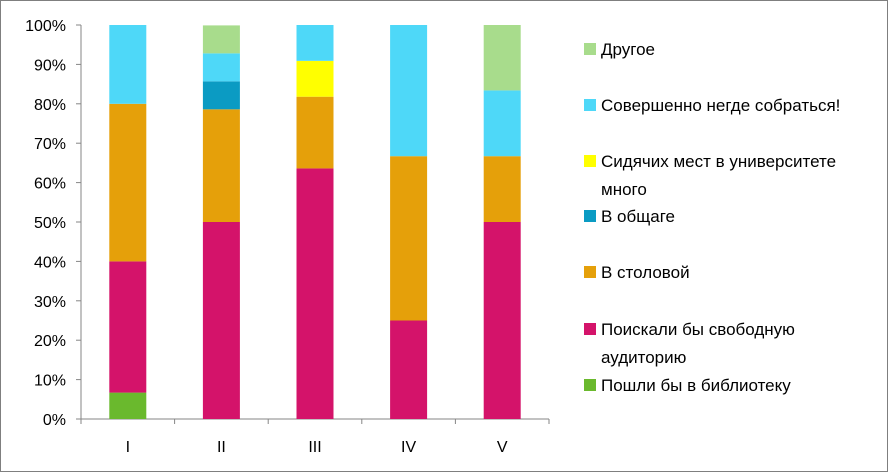 Image resolution: width=888 pixels, height=473 pixels. What do you see at coordinates (50, 144) in the screenshot?
I see `y-tick-label: 70%` at bounding box center [50, 144].